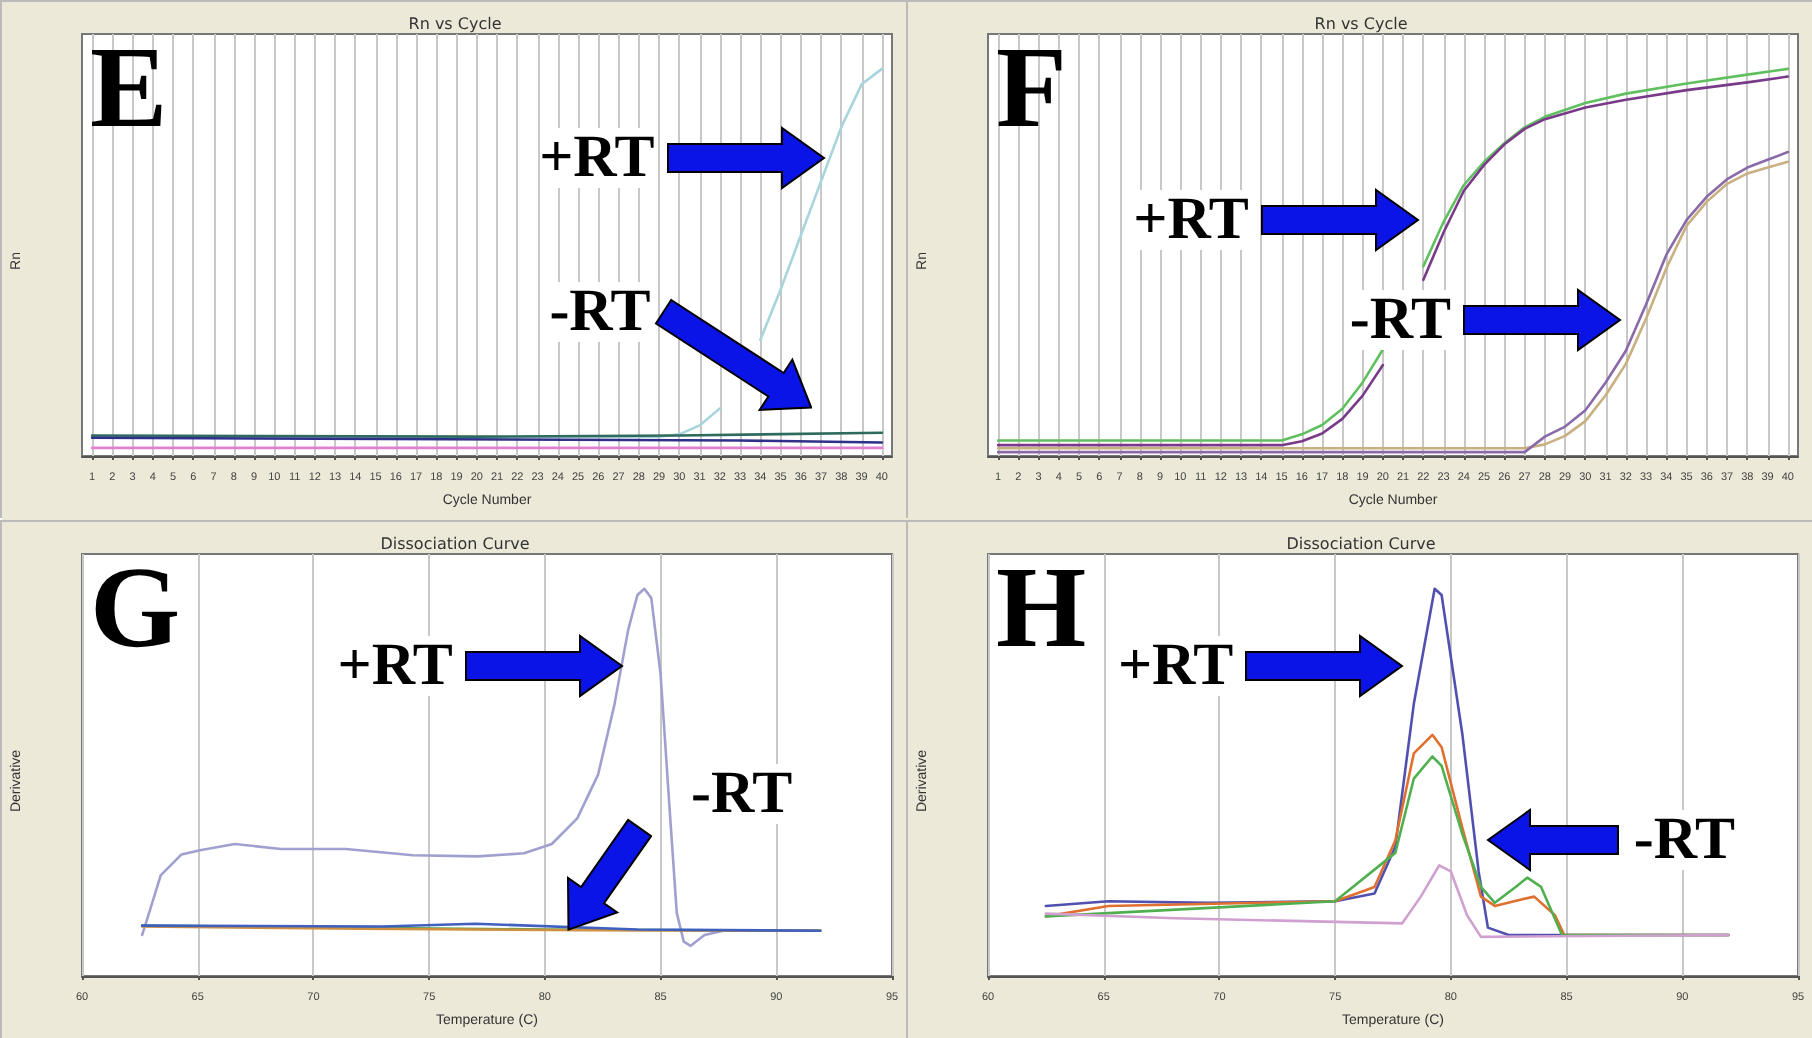 This screenshot has width=1812, height=1038. I want to click on annotation: G, so click(135, 607).